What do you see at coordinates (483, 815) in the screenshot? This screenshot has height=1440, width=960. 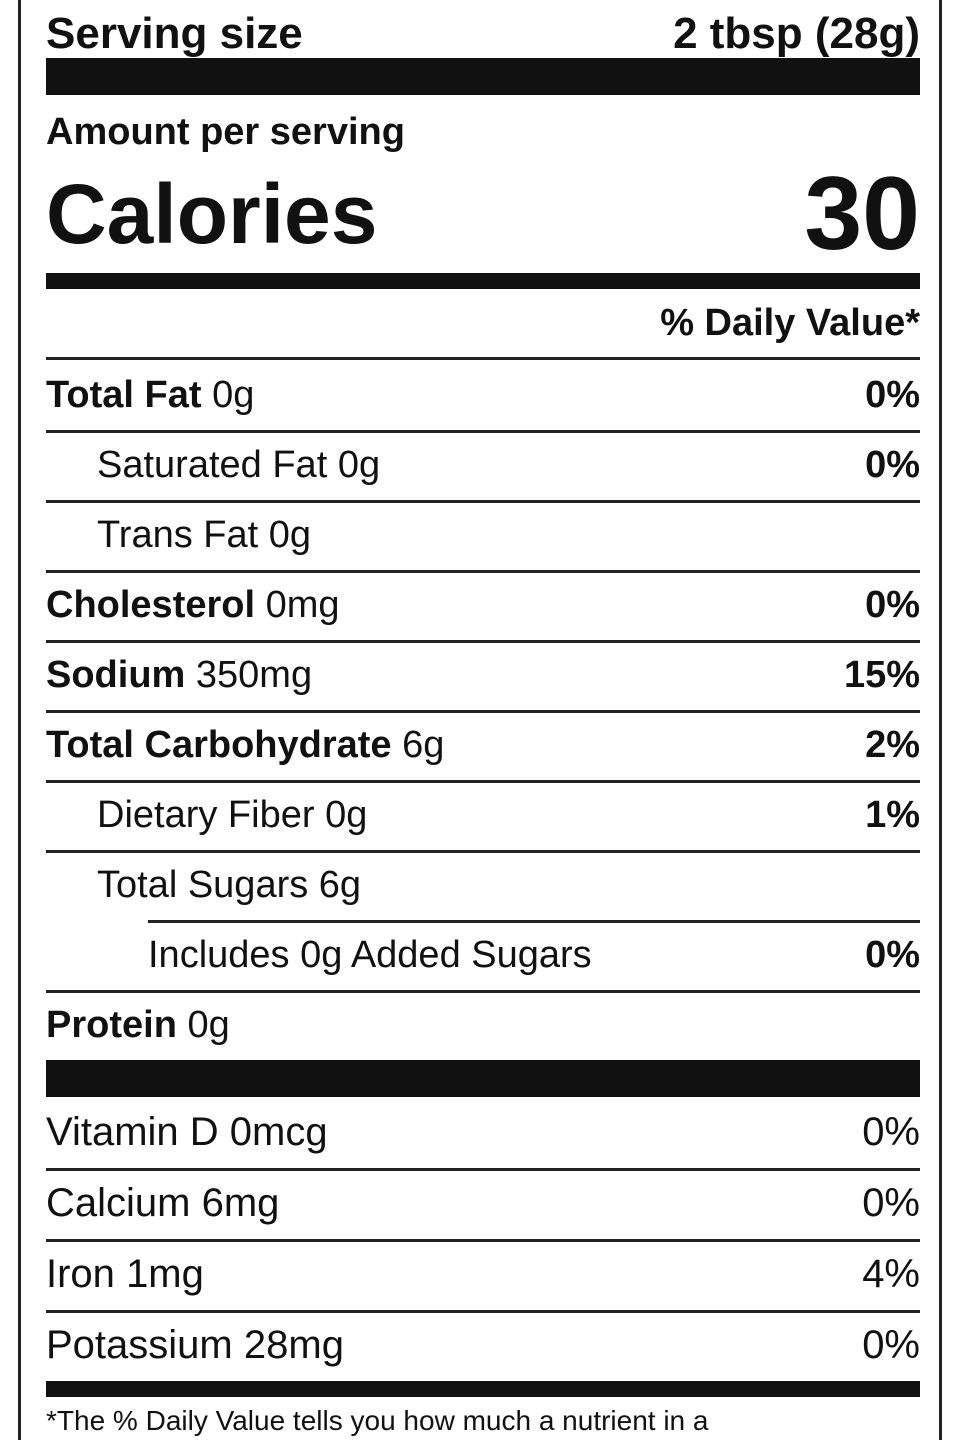 I see `nutrient-row: Dietary Fiber 0g 1%` at bounding box center [483, 815].